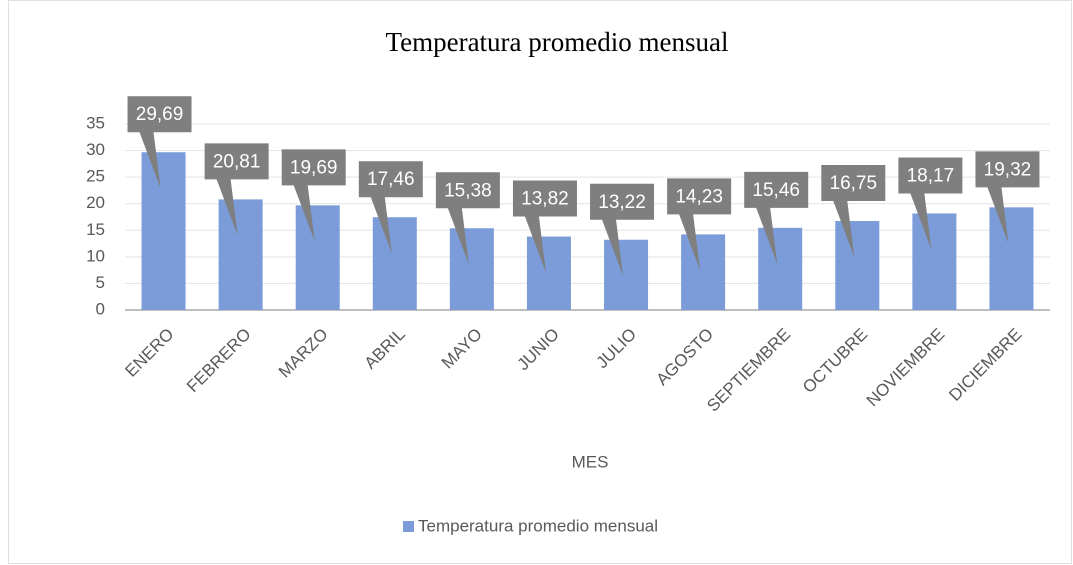  What do you see at coordinates (622, 202) in the screenshot?
I see `data-label: 13,22` at bounding box center [622, 202].